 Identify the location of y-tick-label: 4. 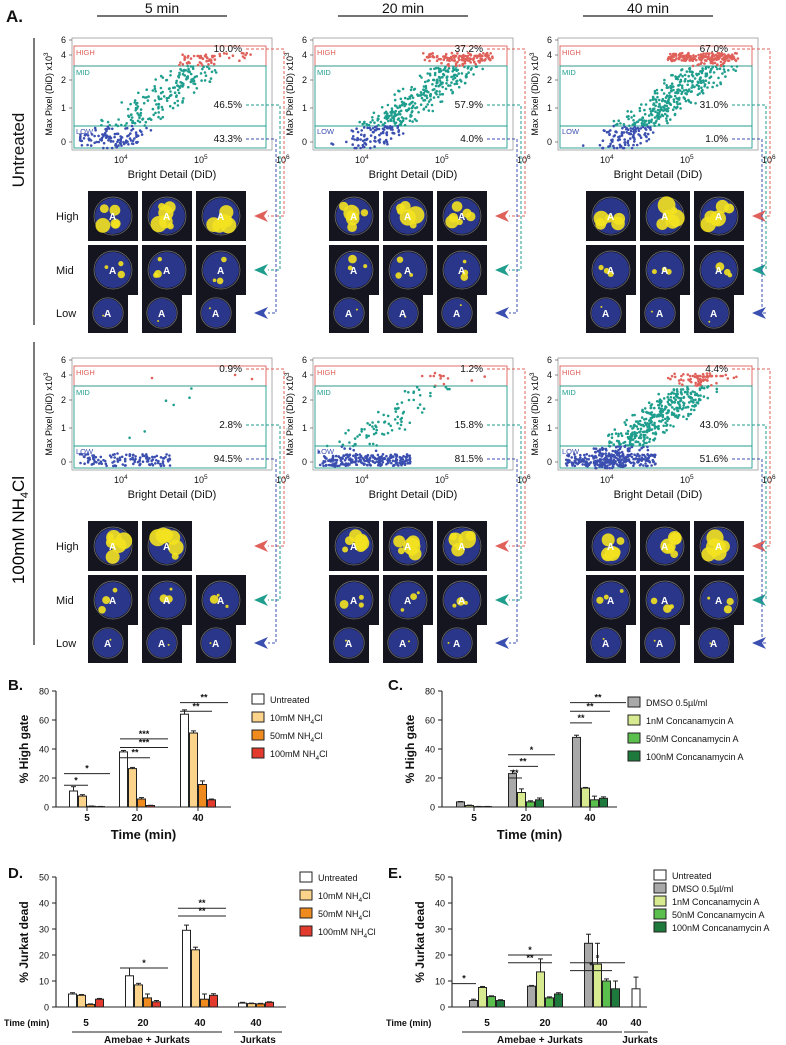
(549, 375).